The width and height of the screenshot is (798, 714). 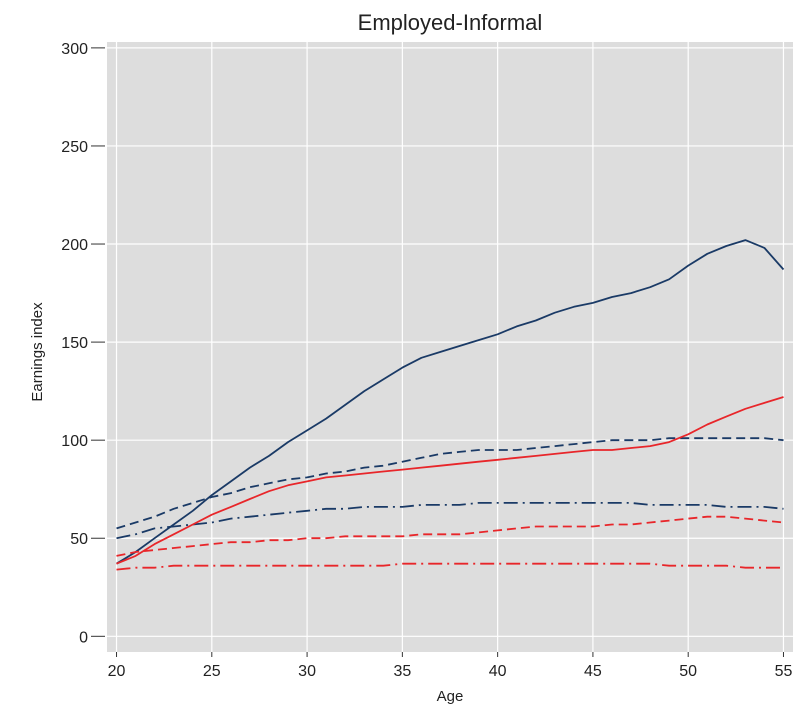 What do you see at coordinates (74, 441) in the screenshot?
I see `y-tick-label: 100` at bounding box center [74, 441].